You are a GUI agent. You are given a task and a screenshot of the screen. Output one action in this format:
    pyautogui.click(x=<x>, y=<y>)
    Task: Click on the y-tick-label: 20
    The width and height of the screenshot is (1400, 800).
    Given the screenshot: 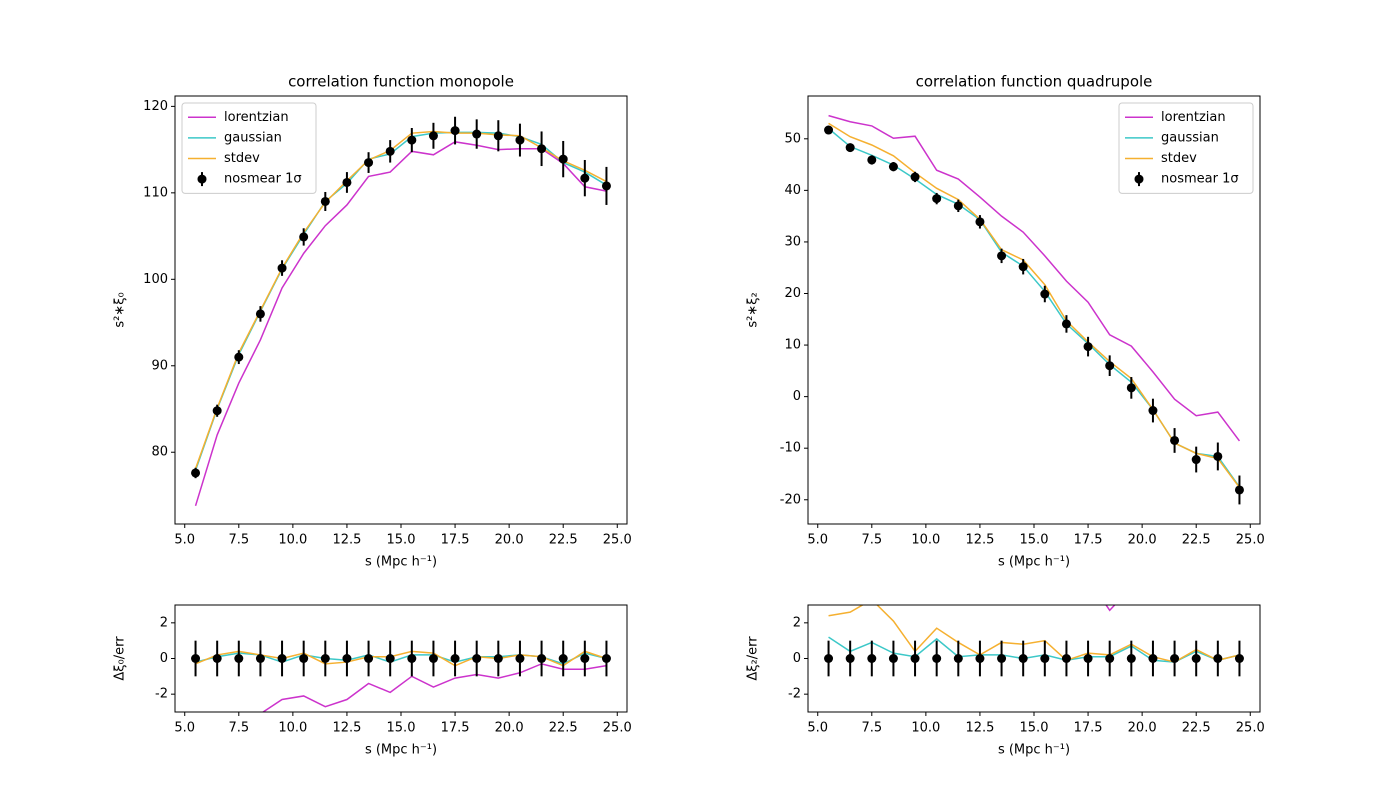 What is the action you would take?
    pyautogui.click(x=792, y=293)
    